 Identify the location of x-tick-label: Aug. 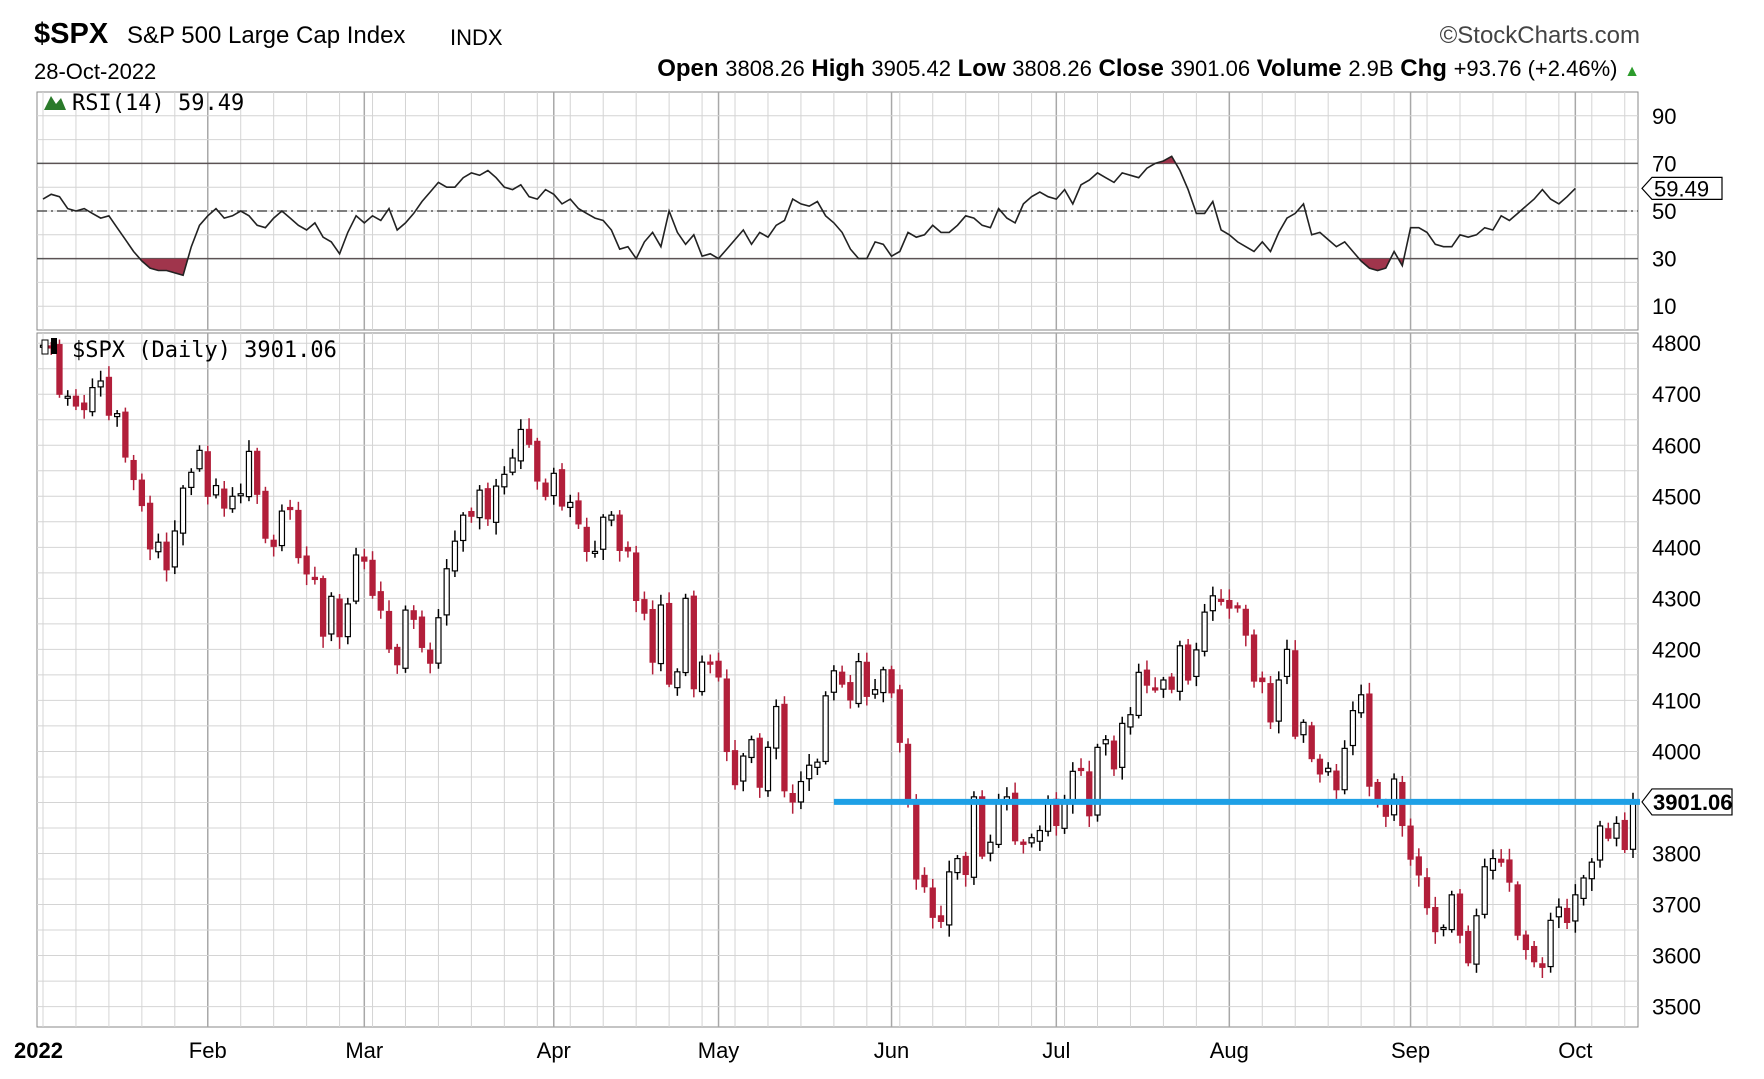
(1229, 1050).